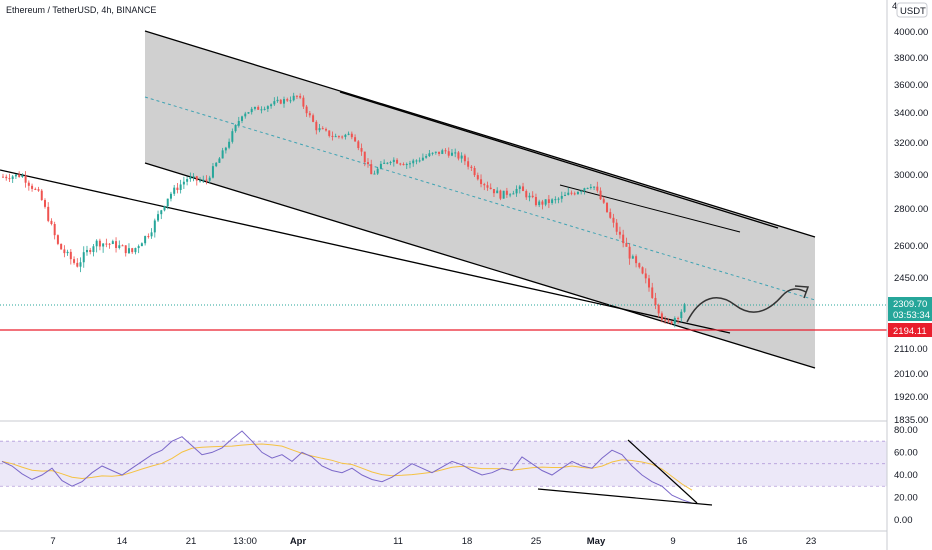 Image resolution: width=932 pixels, height=550 pixels. I want to click on resistance-trendline, so click(559, 160).